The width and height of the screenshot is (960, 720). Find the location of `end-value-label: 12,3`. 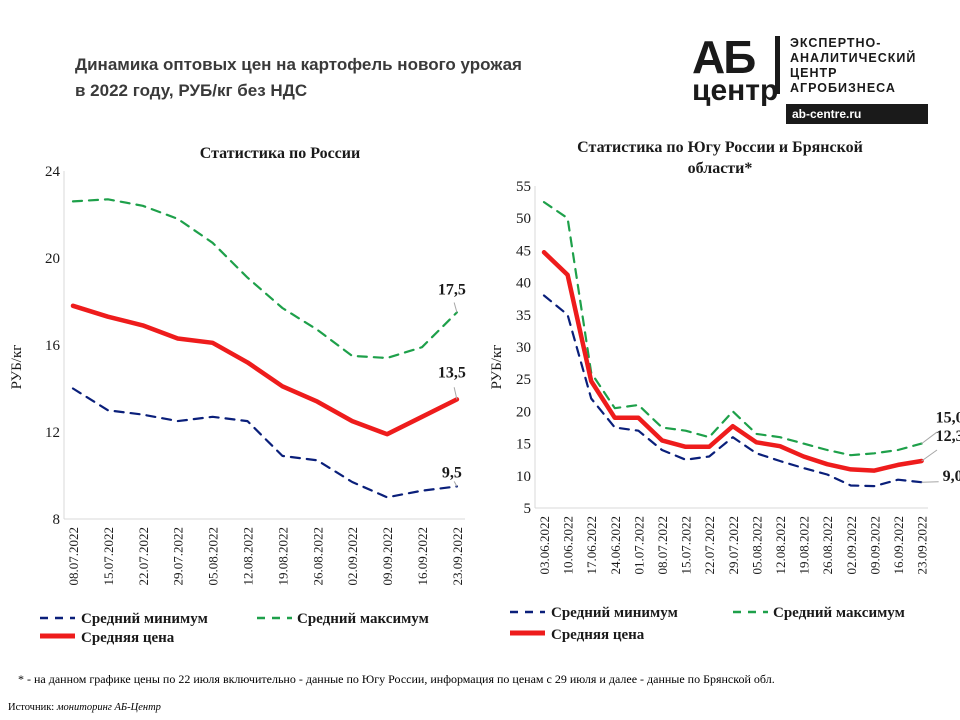

end-value-label: 12,3 is located at coordinates (948, 436).